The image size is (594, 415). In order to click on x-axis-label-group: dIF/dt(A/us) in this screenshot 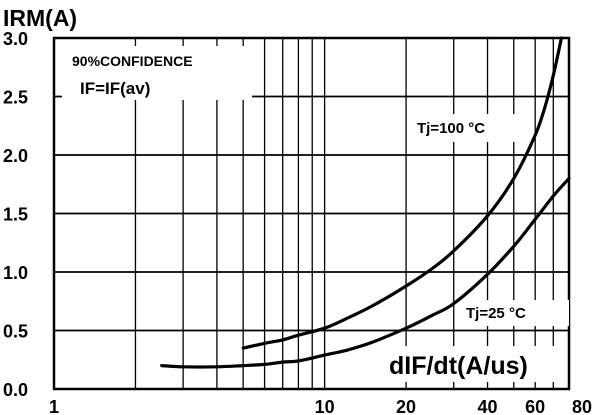, I will do `click(476, 364)`.